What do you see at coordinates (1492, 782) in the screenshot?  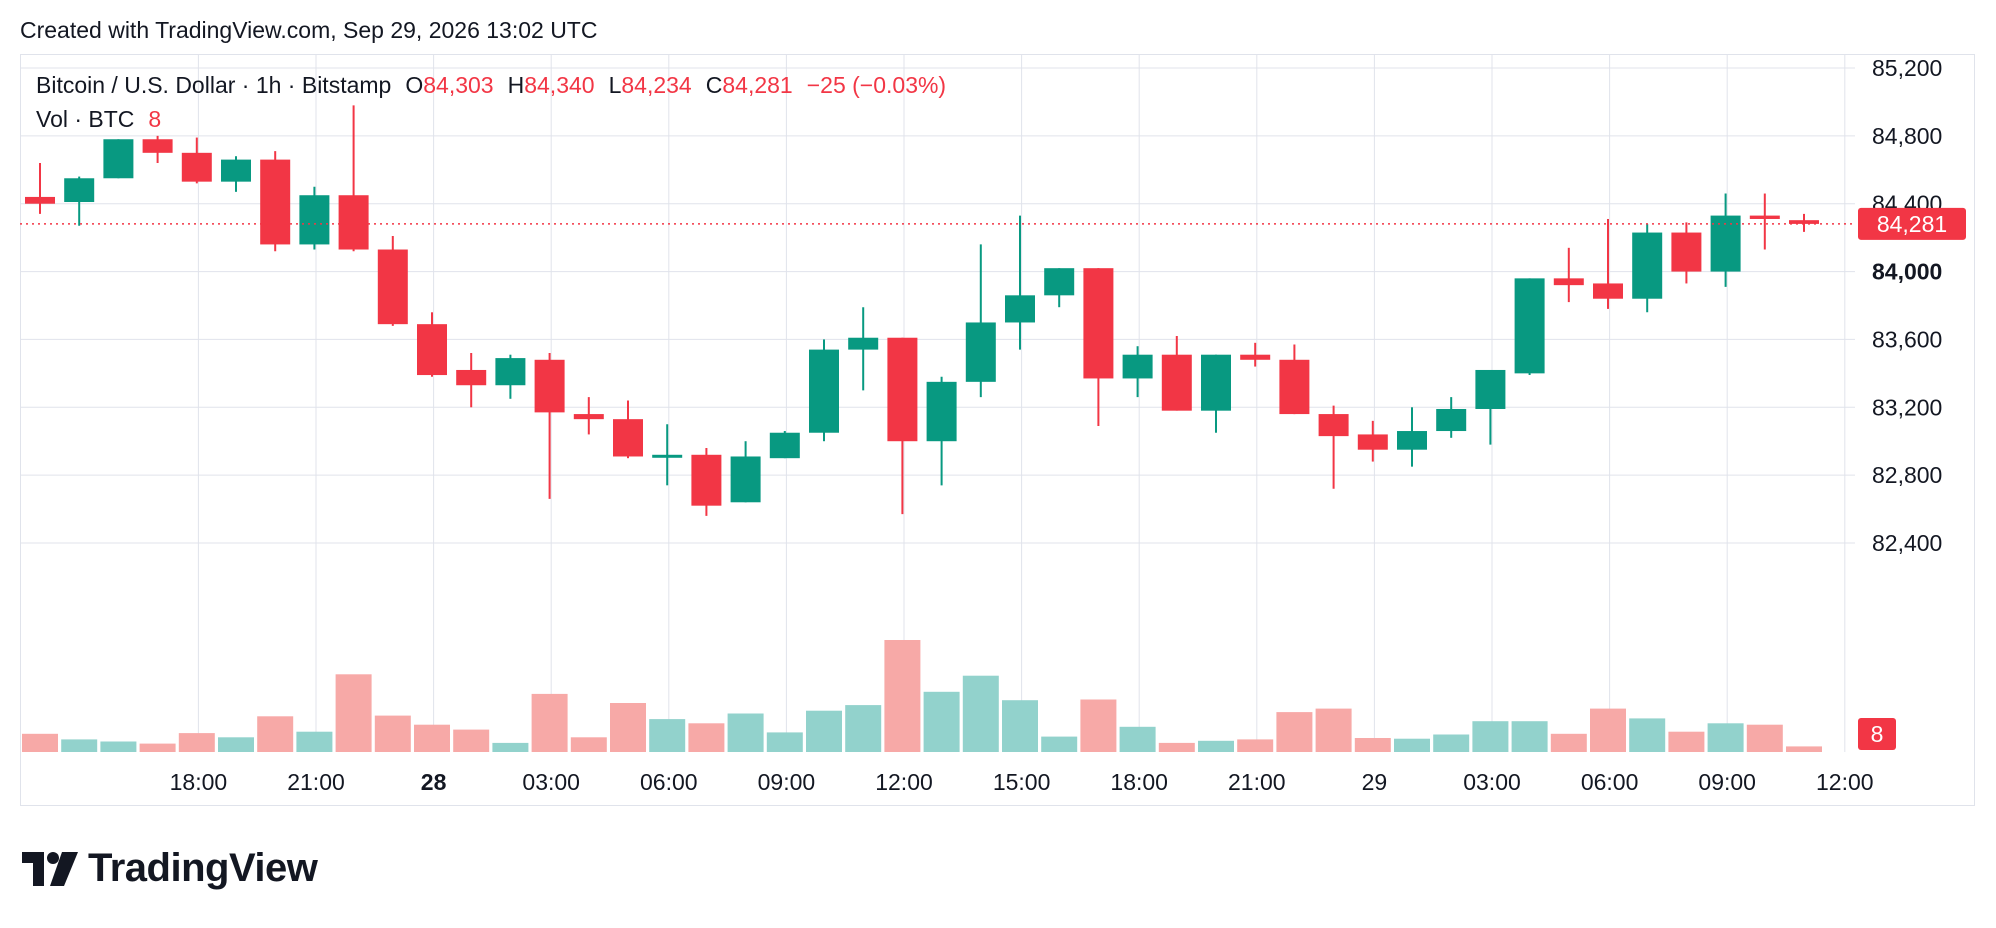 I see `x-tick-label: 03:00` at bounding box center [1492, 782].